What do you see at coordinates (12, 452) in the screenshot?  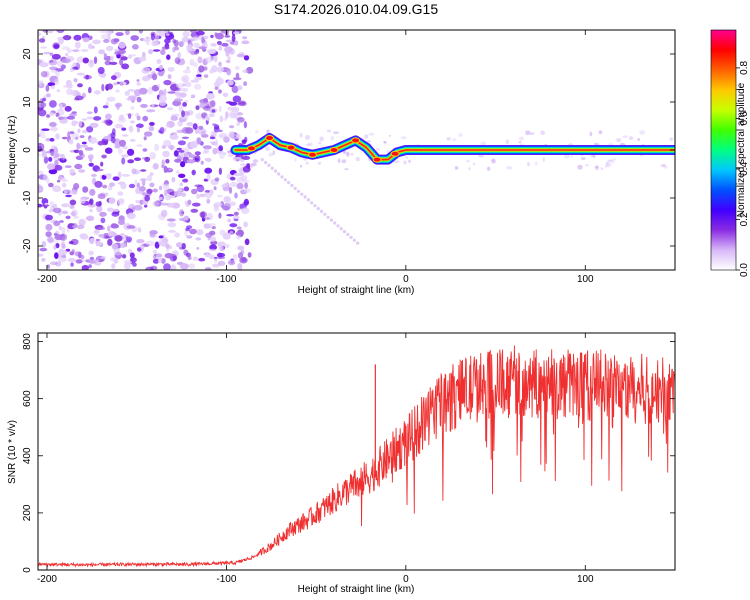 I see `snr-y-label: SNR (10 * v/v)` at bounding box center [12, 452].